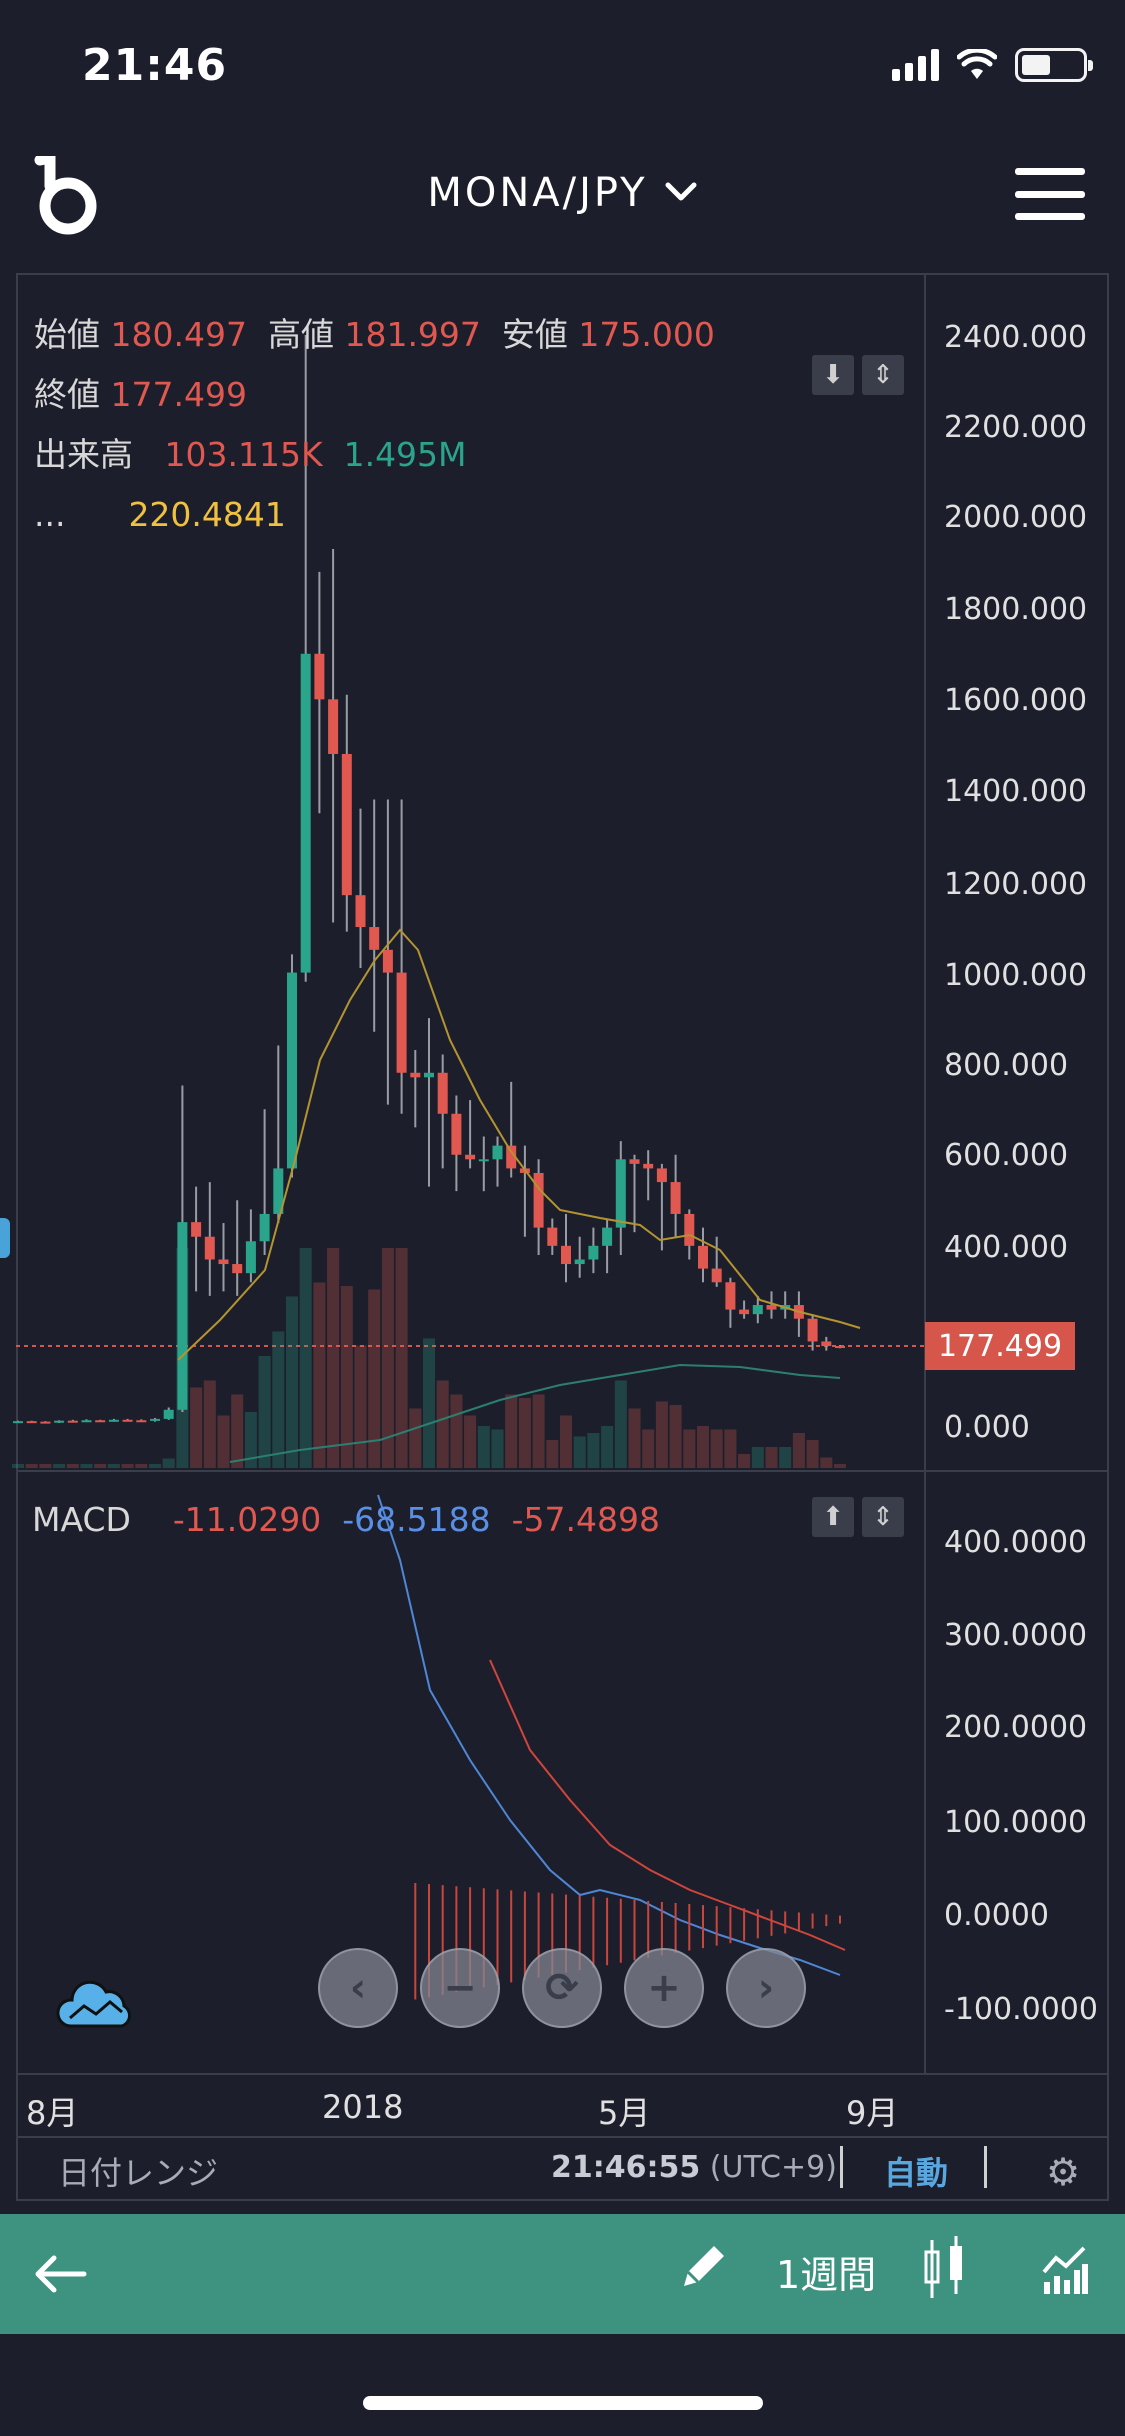 This screenshot has height=2436, width=1125. I want to click on date-range-button: 日付レンジ, so click(138, 2173).